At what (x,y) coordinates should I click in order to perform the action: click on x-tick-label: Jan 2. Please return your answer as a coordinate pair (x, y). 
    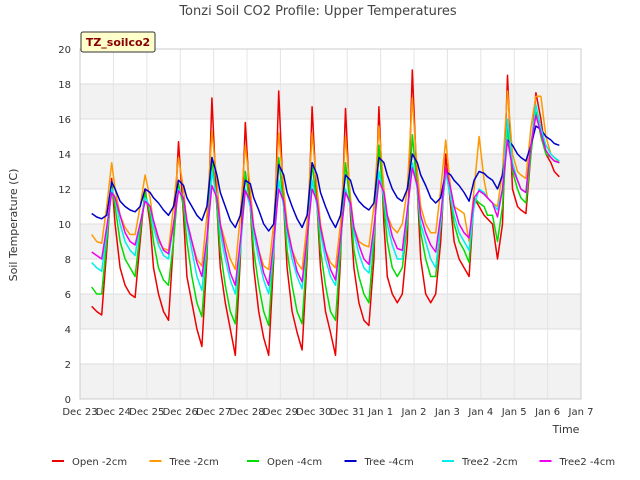
    Looking at the image, I should click on (414, 412).